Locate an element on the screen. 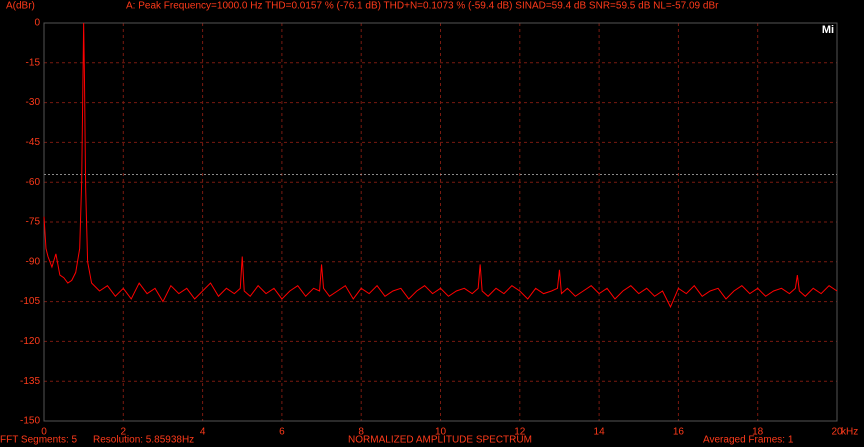 This screenshot has width=864, height=447. x-tick-label: 2 is located at coordinates (124, 432).